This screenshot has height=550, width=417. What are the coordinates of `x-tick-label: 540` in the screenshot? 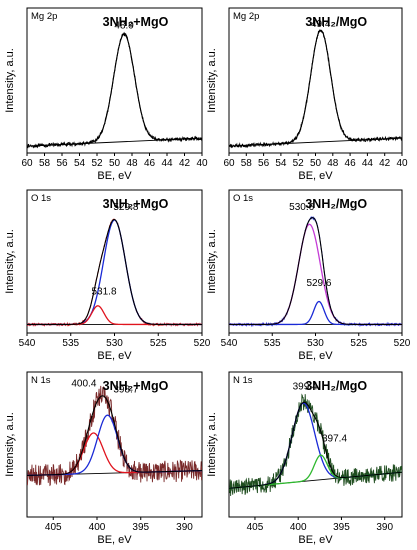 It's located at (27, 343).